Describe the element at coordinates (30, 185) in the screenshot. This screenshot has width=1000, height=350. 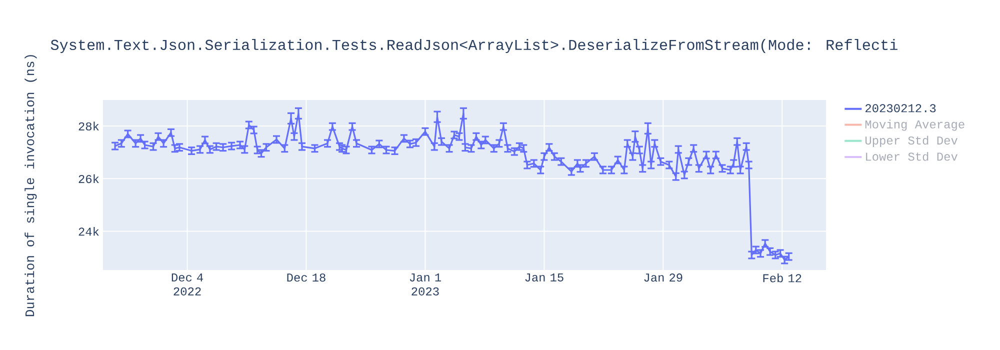
I see `y-axis-title: Duration of single invocation (ns)` at that location.